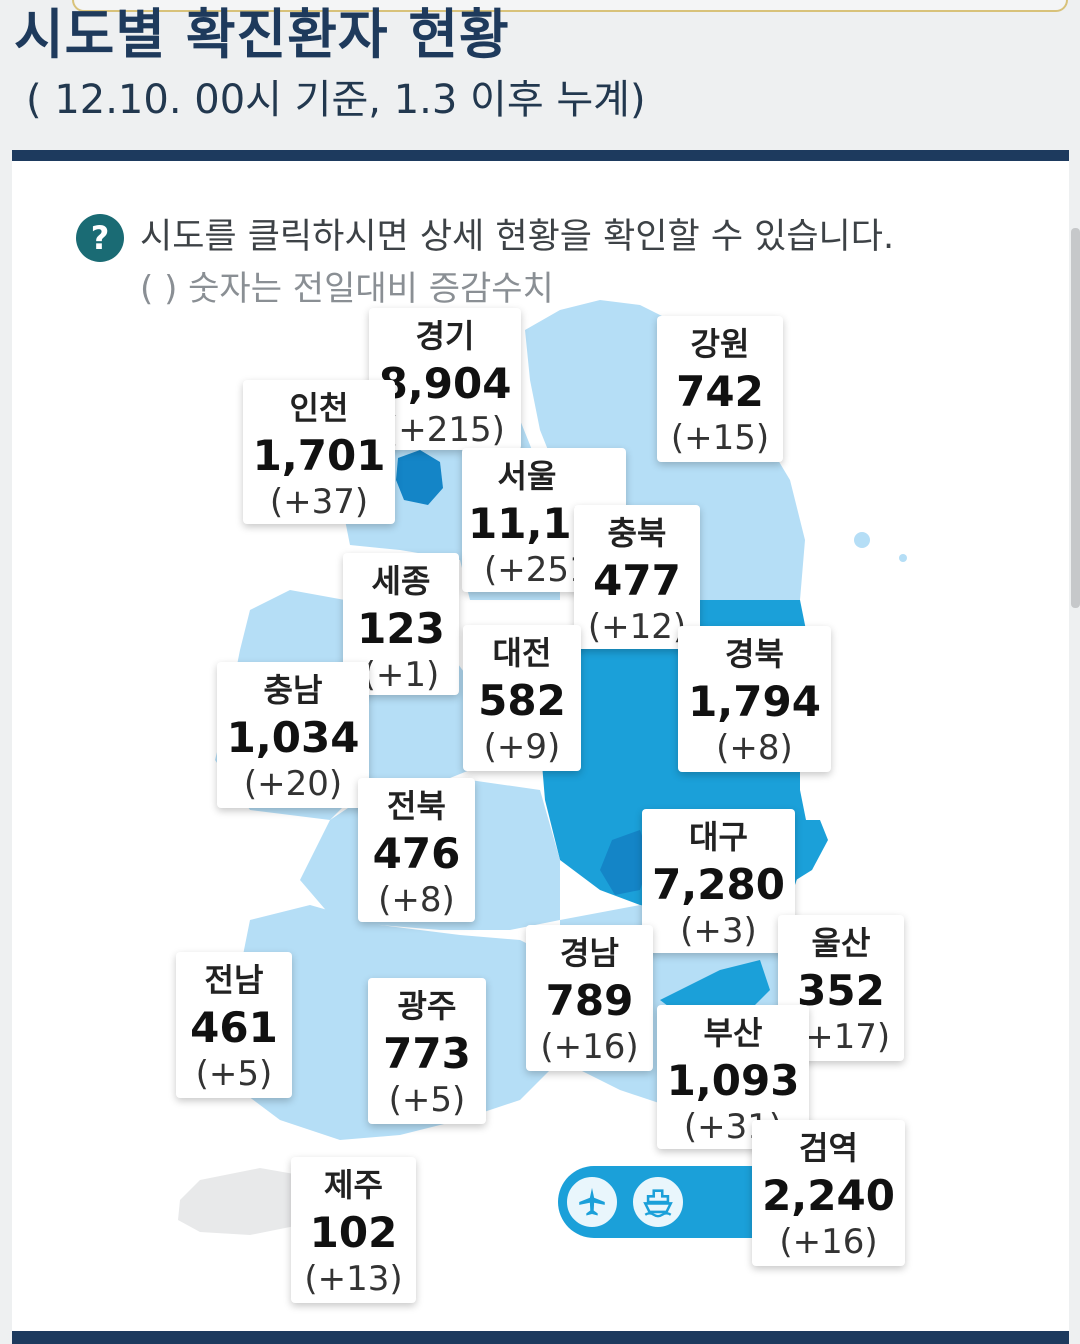  I want to click on region-box-jeonbuk: 전북 476 (+8), so click(416, 850).